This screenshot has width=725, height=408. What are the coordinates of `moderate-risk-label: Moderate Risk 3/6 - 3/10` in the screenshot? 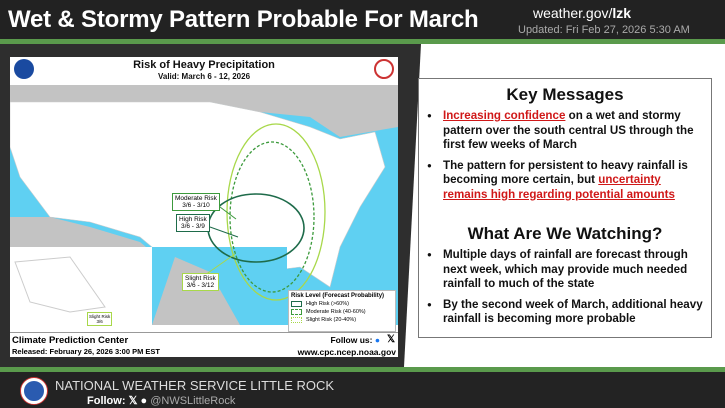 It's located at (196, 202).